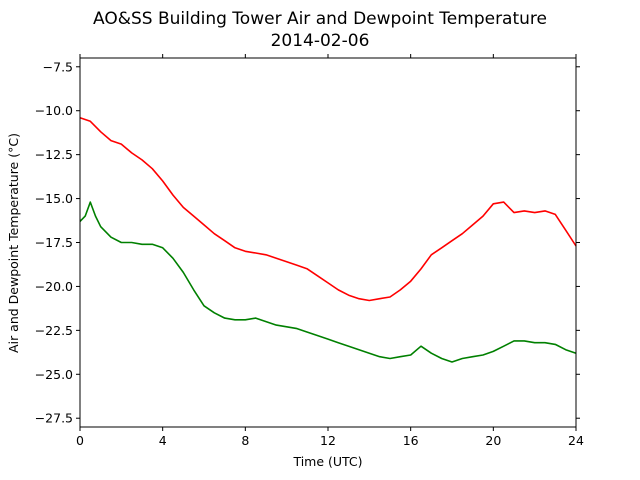 The width and height of the screenshot is (640, 480). I want to click on x-tick-label: 4, so click(163, 440).